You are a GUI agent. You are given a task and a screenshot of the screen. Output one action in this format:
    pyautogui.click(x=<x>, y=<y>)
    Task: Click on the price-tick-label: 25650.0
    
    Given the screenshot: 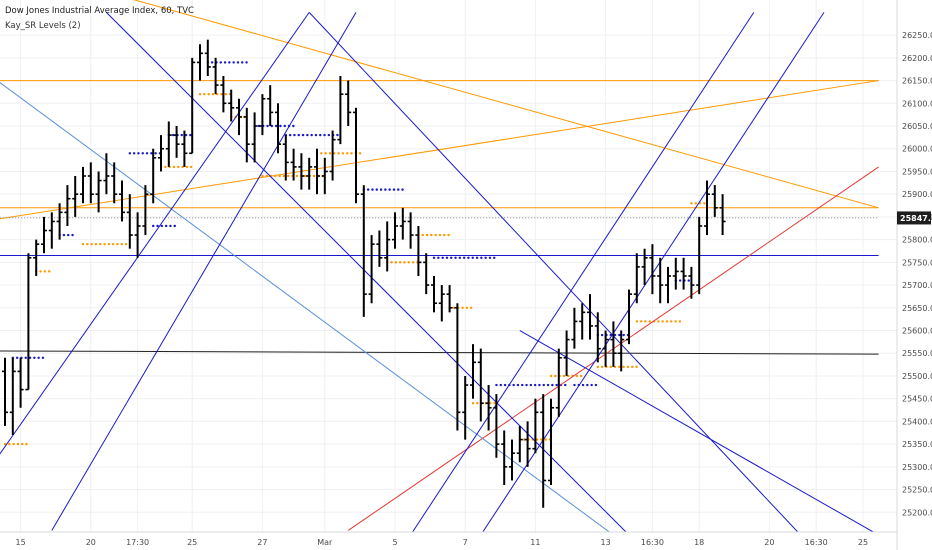 What is the action you would take?
    pyautogui.click(x=917, y=308)
    